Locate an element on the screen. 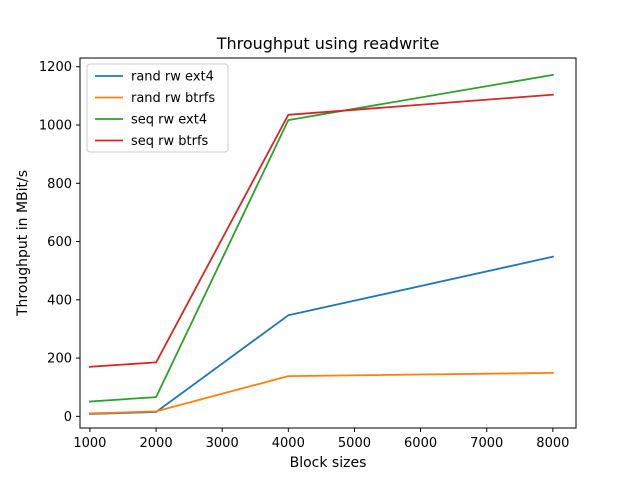 The image size is (640, 480). x-tick-label: 3000 is located at coordinates (222, 443).